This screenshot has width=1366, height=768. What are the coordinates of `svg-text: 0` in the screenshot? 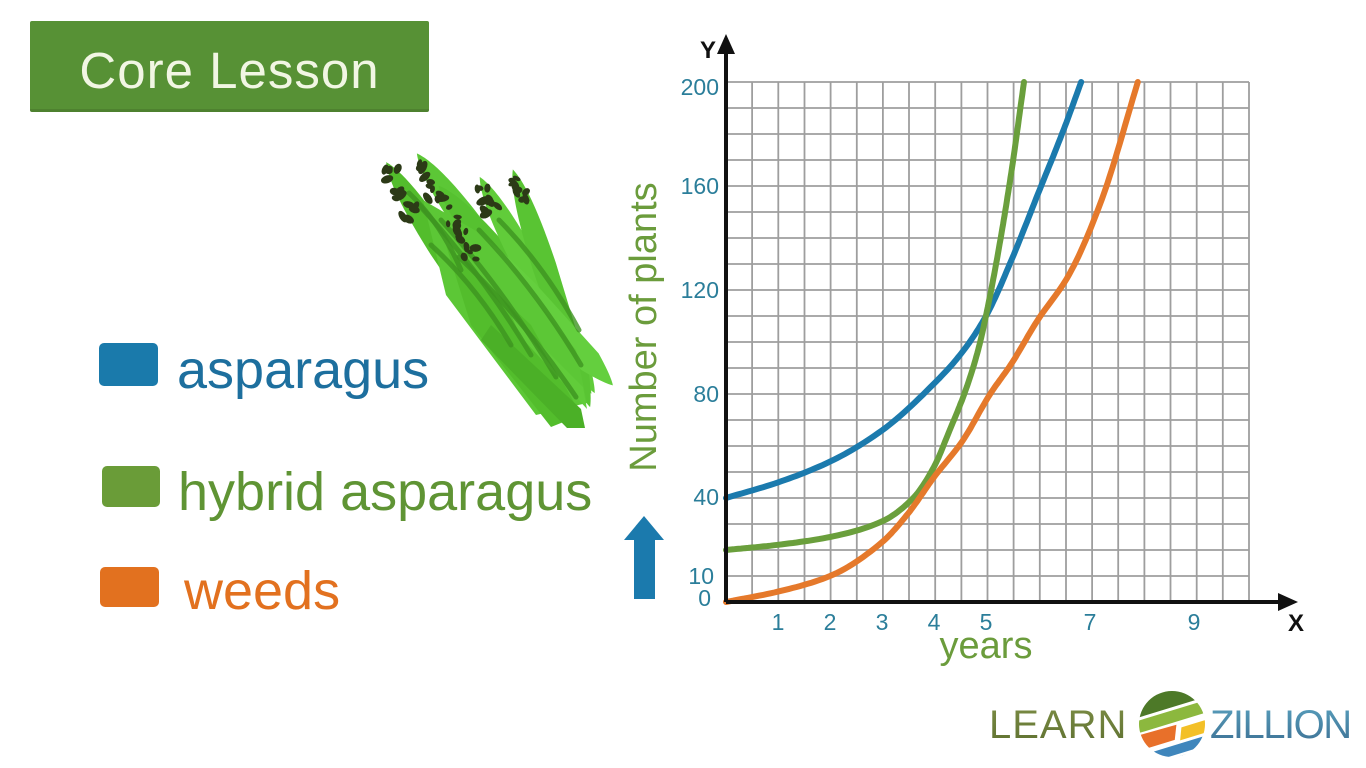 It's located at (704, 598).